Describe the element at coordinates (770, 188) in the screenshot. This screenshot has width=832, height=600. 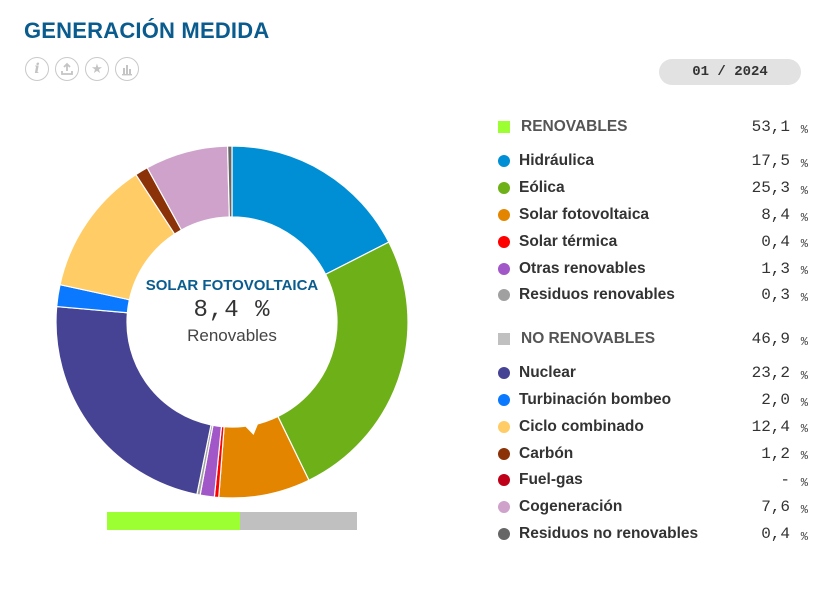
I see `legend-item-value: 25,3` at that location.